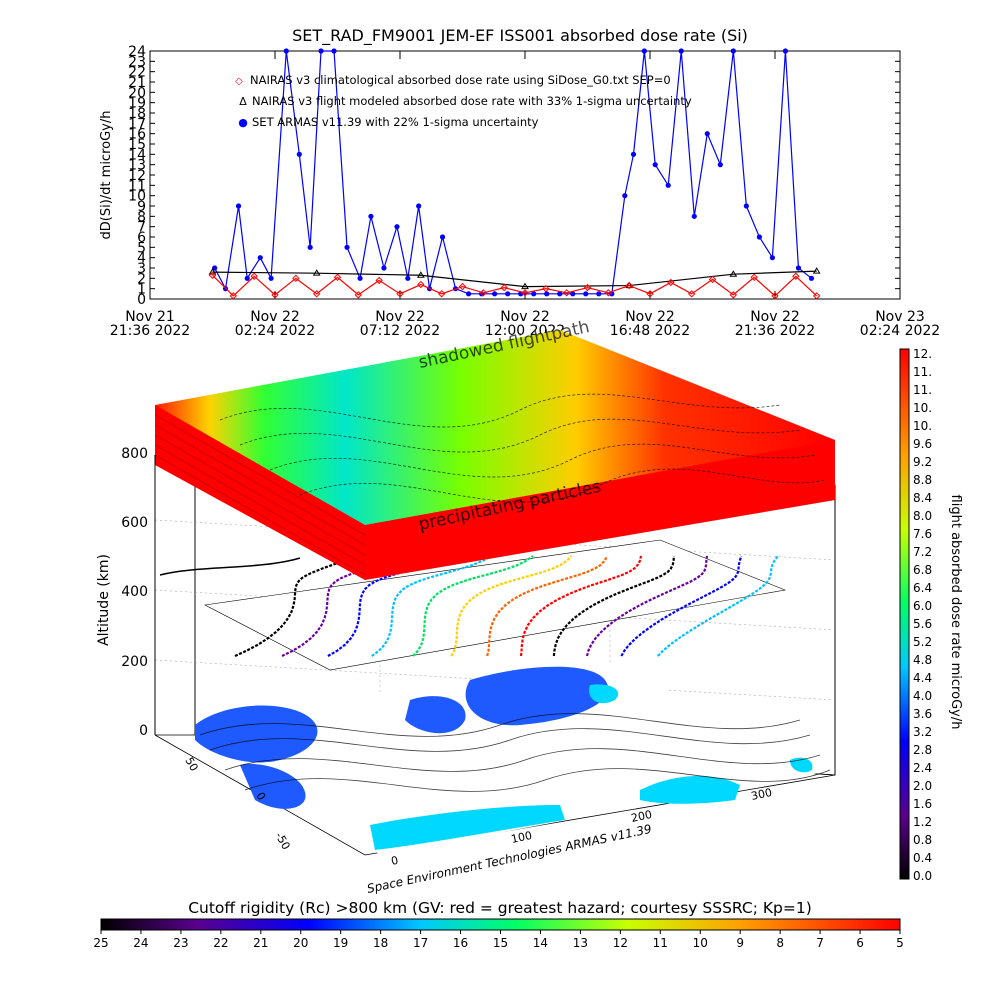  Describe the element at coordinates (395, 861) in the screenshot. I see `lon-tick: 0` at that location.